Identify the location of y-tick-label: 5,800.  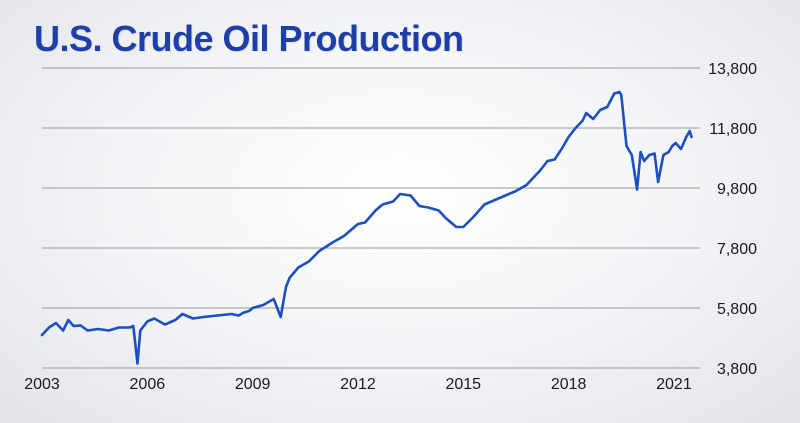
(737, 309).